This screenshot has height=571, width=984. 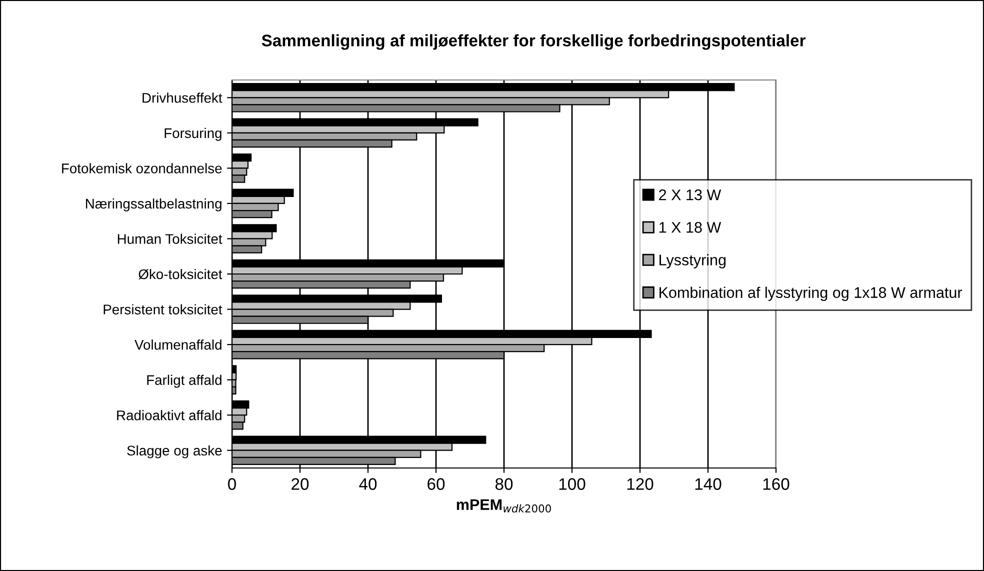 What do you see at coordinates (174, 451) in the screenshot?
I see `y-tick-label: Slagge og aske` at bounding box center [174, 451].